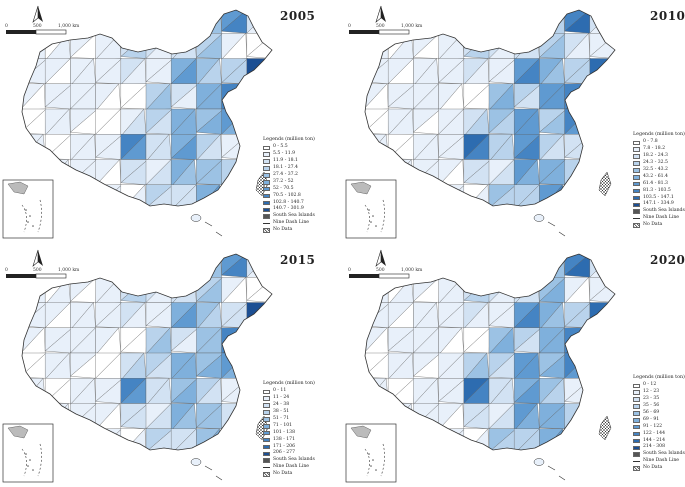 Image resolution: width=685 pixels, height=487 pixels. I want to click on legend-label: 70.5 - 102.8, so click(287, 195).